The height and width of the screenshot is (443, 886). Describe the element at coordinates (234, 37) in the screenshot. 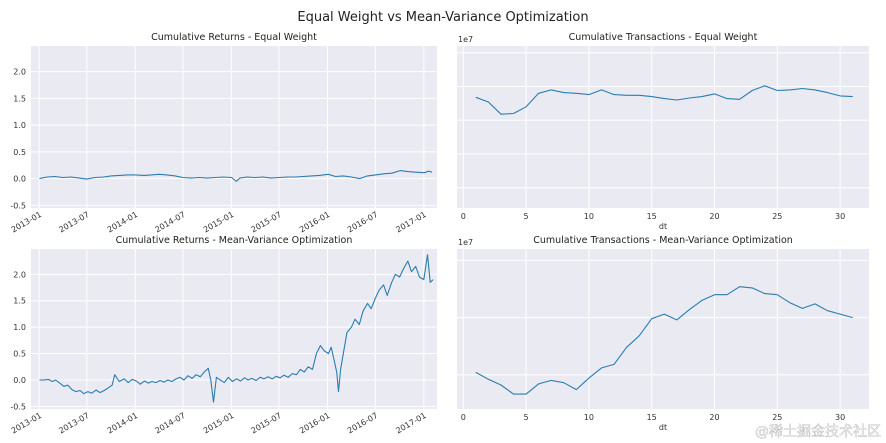

I see `panel-title: Cumulative Returns - Equal Weight` at that location.